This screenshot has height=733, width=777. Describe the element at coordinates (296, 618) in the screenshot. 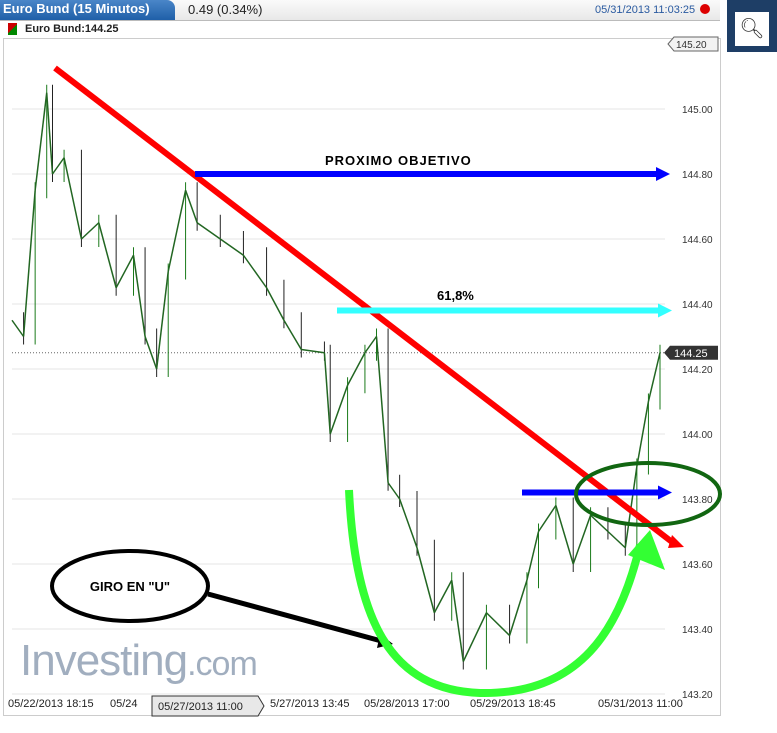

I see `callout-arrow` at that location.